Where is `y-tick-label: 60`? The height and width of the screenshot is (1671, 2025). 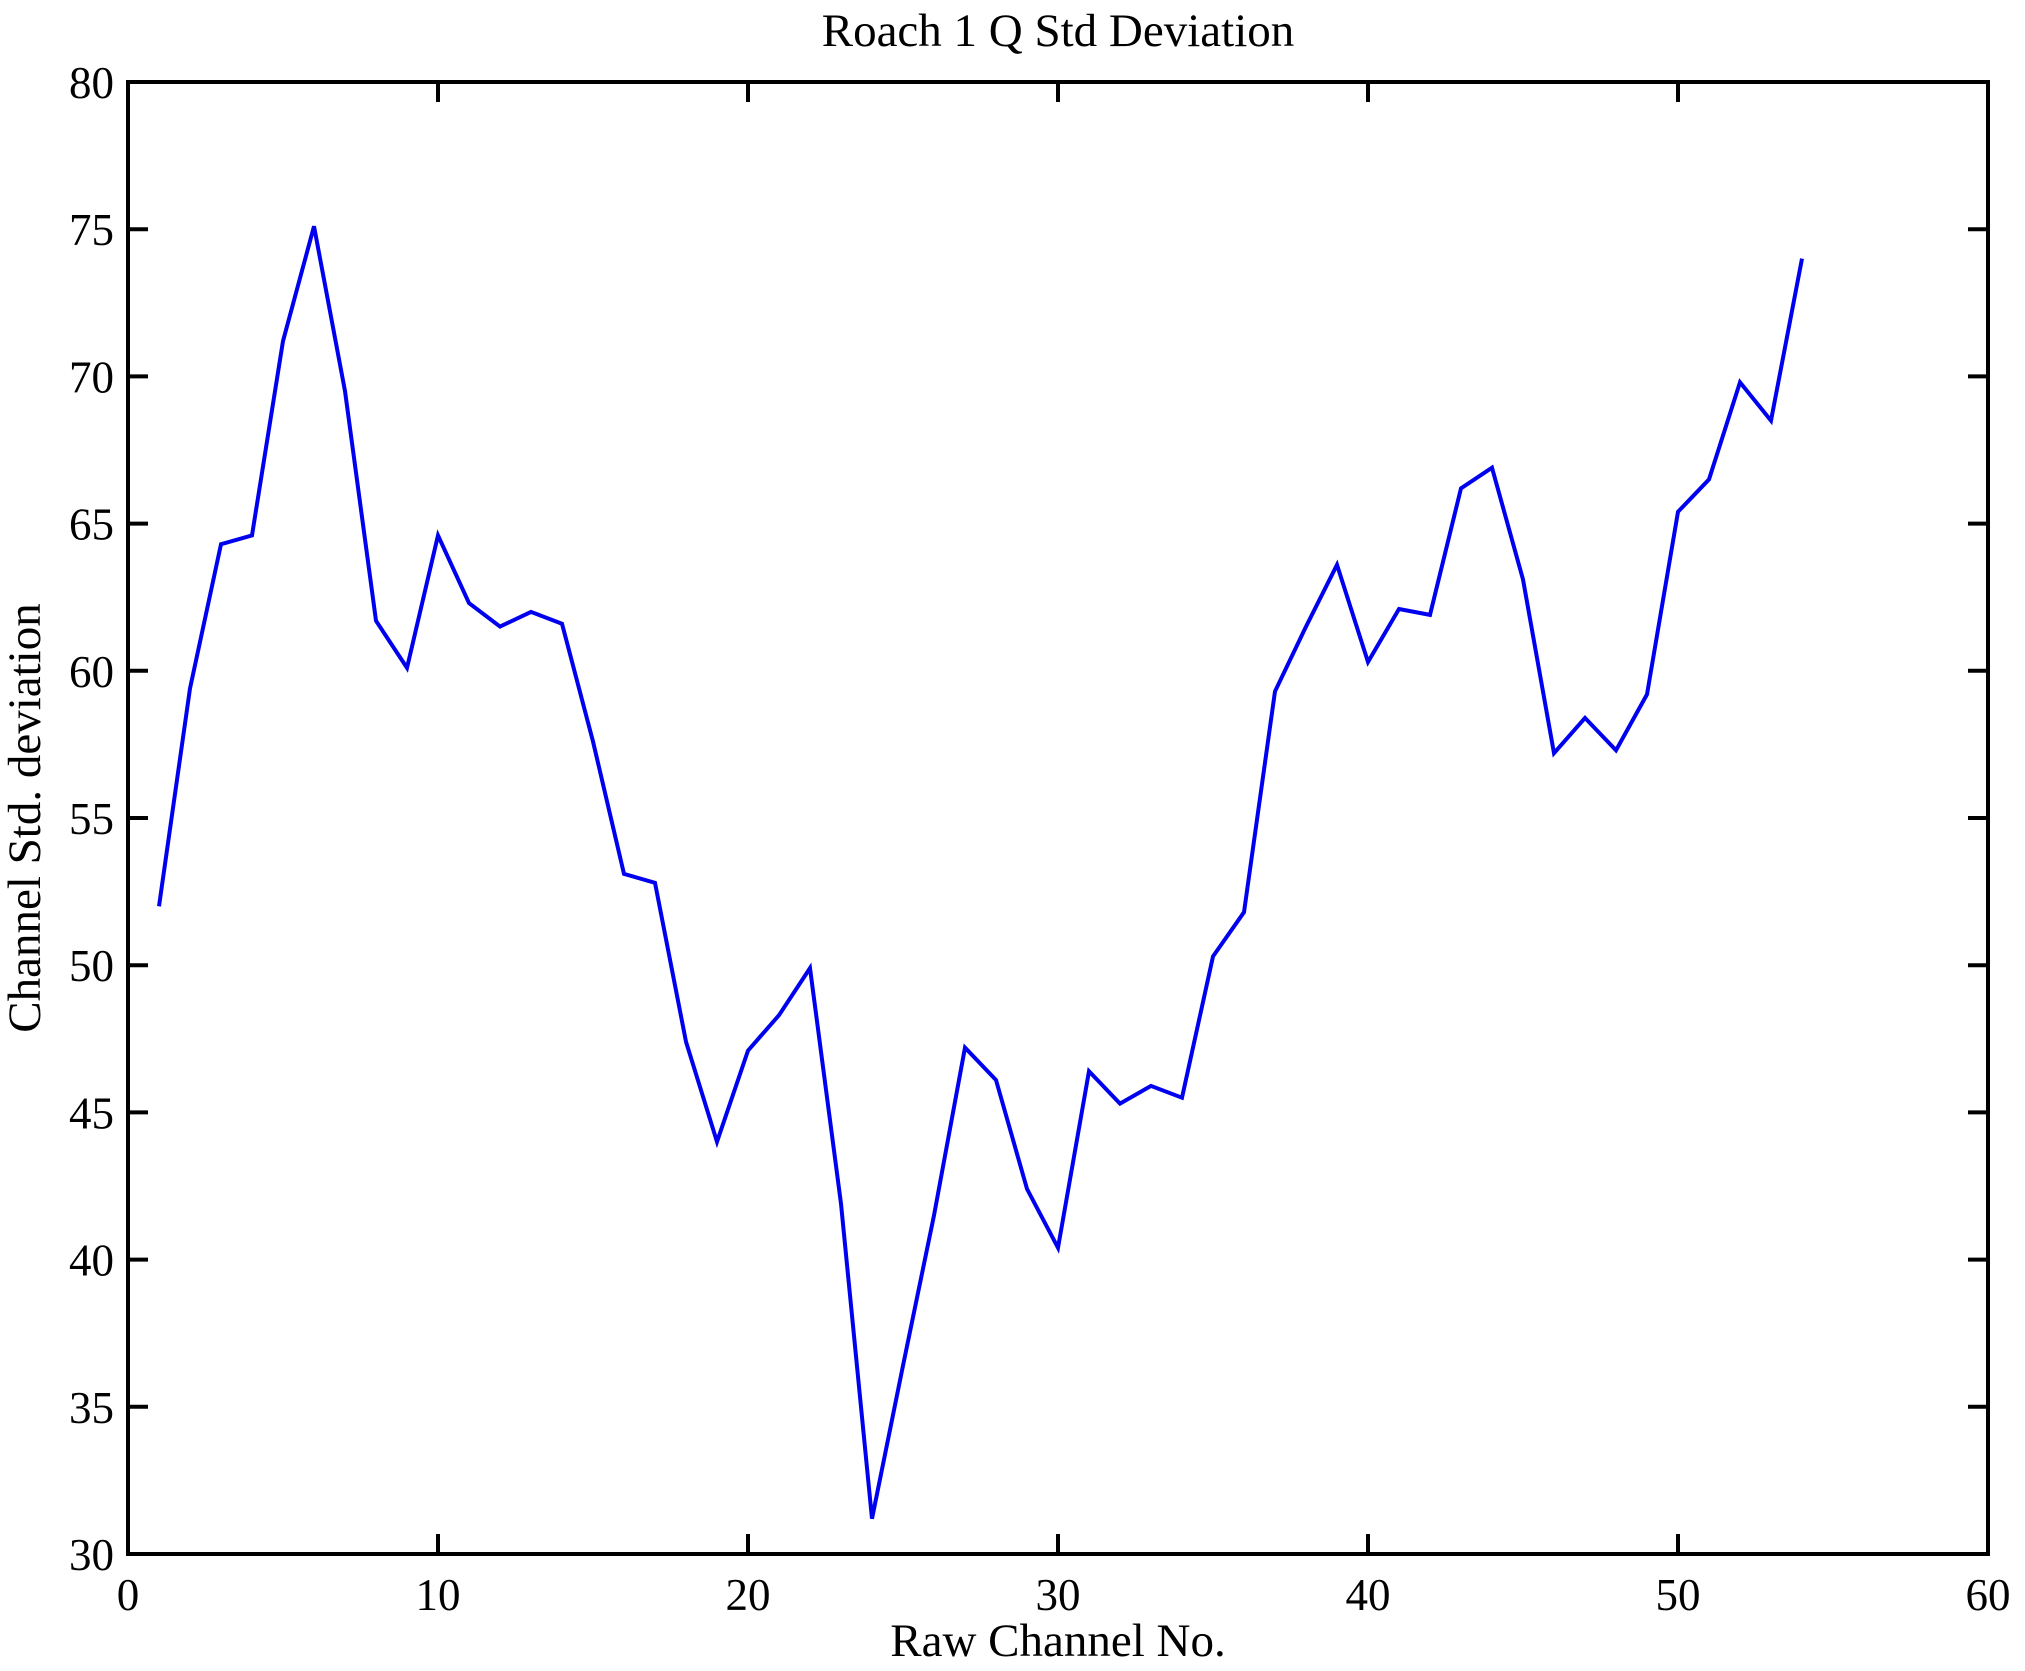 y-tick-label: 60 is located at coordinates (91, 672).